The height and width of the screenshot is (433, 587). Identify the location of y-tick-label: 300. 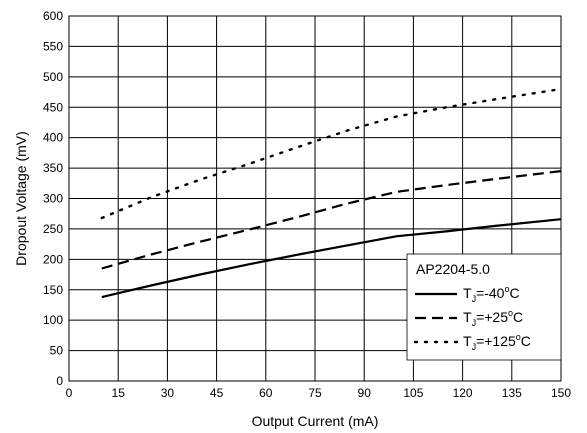
(53, 199).